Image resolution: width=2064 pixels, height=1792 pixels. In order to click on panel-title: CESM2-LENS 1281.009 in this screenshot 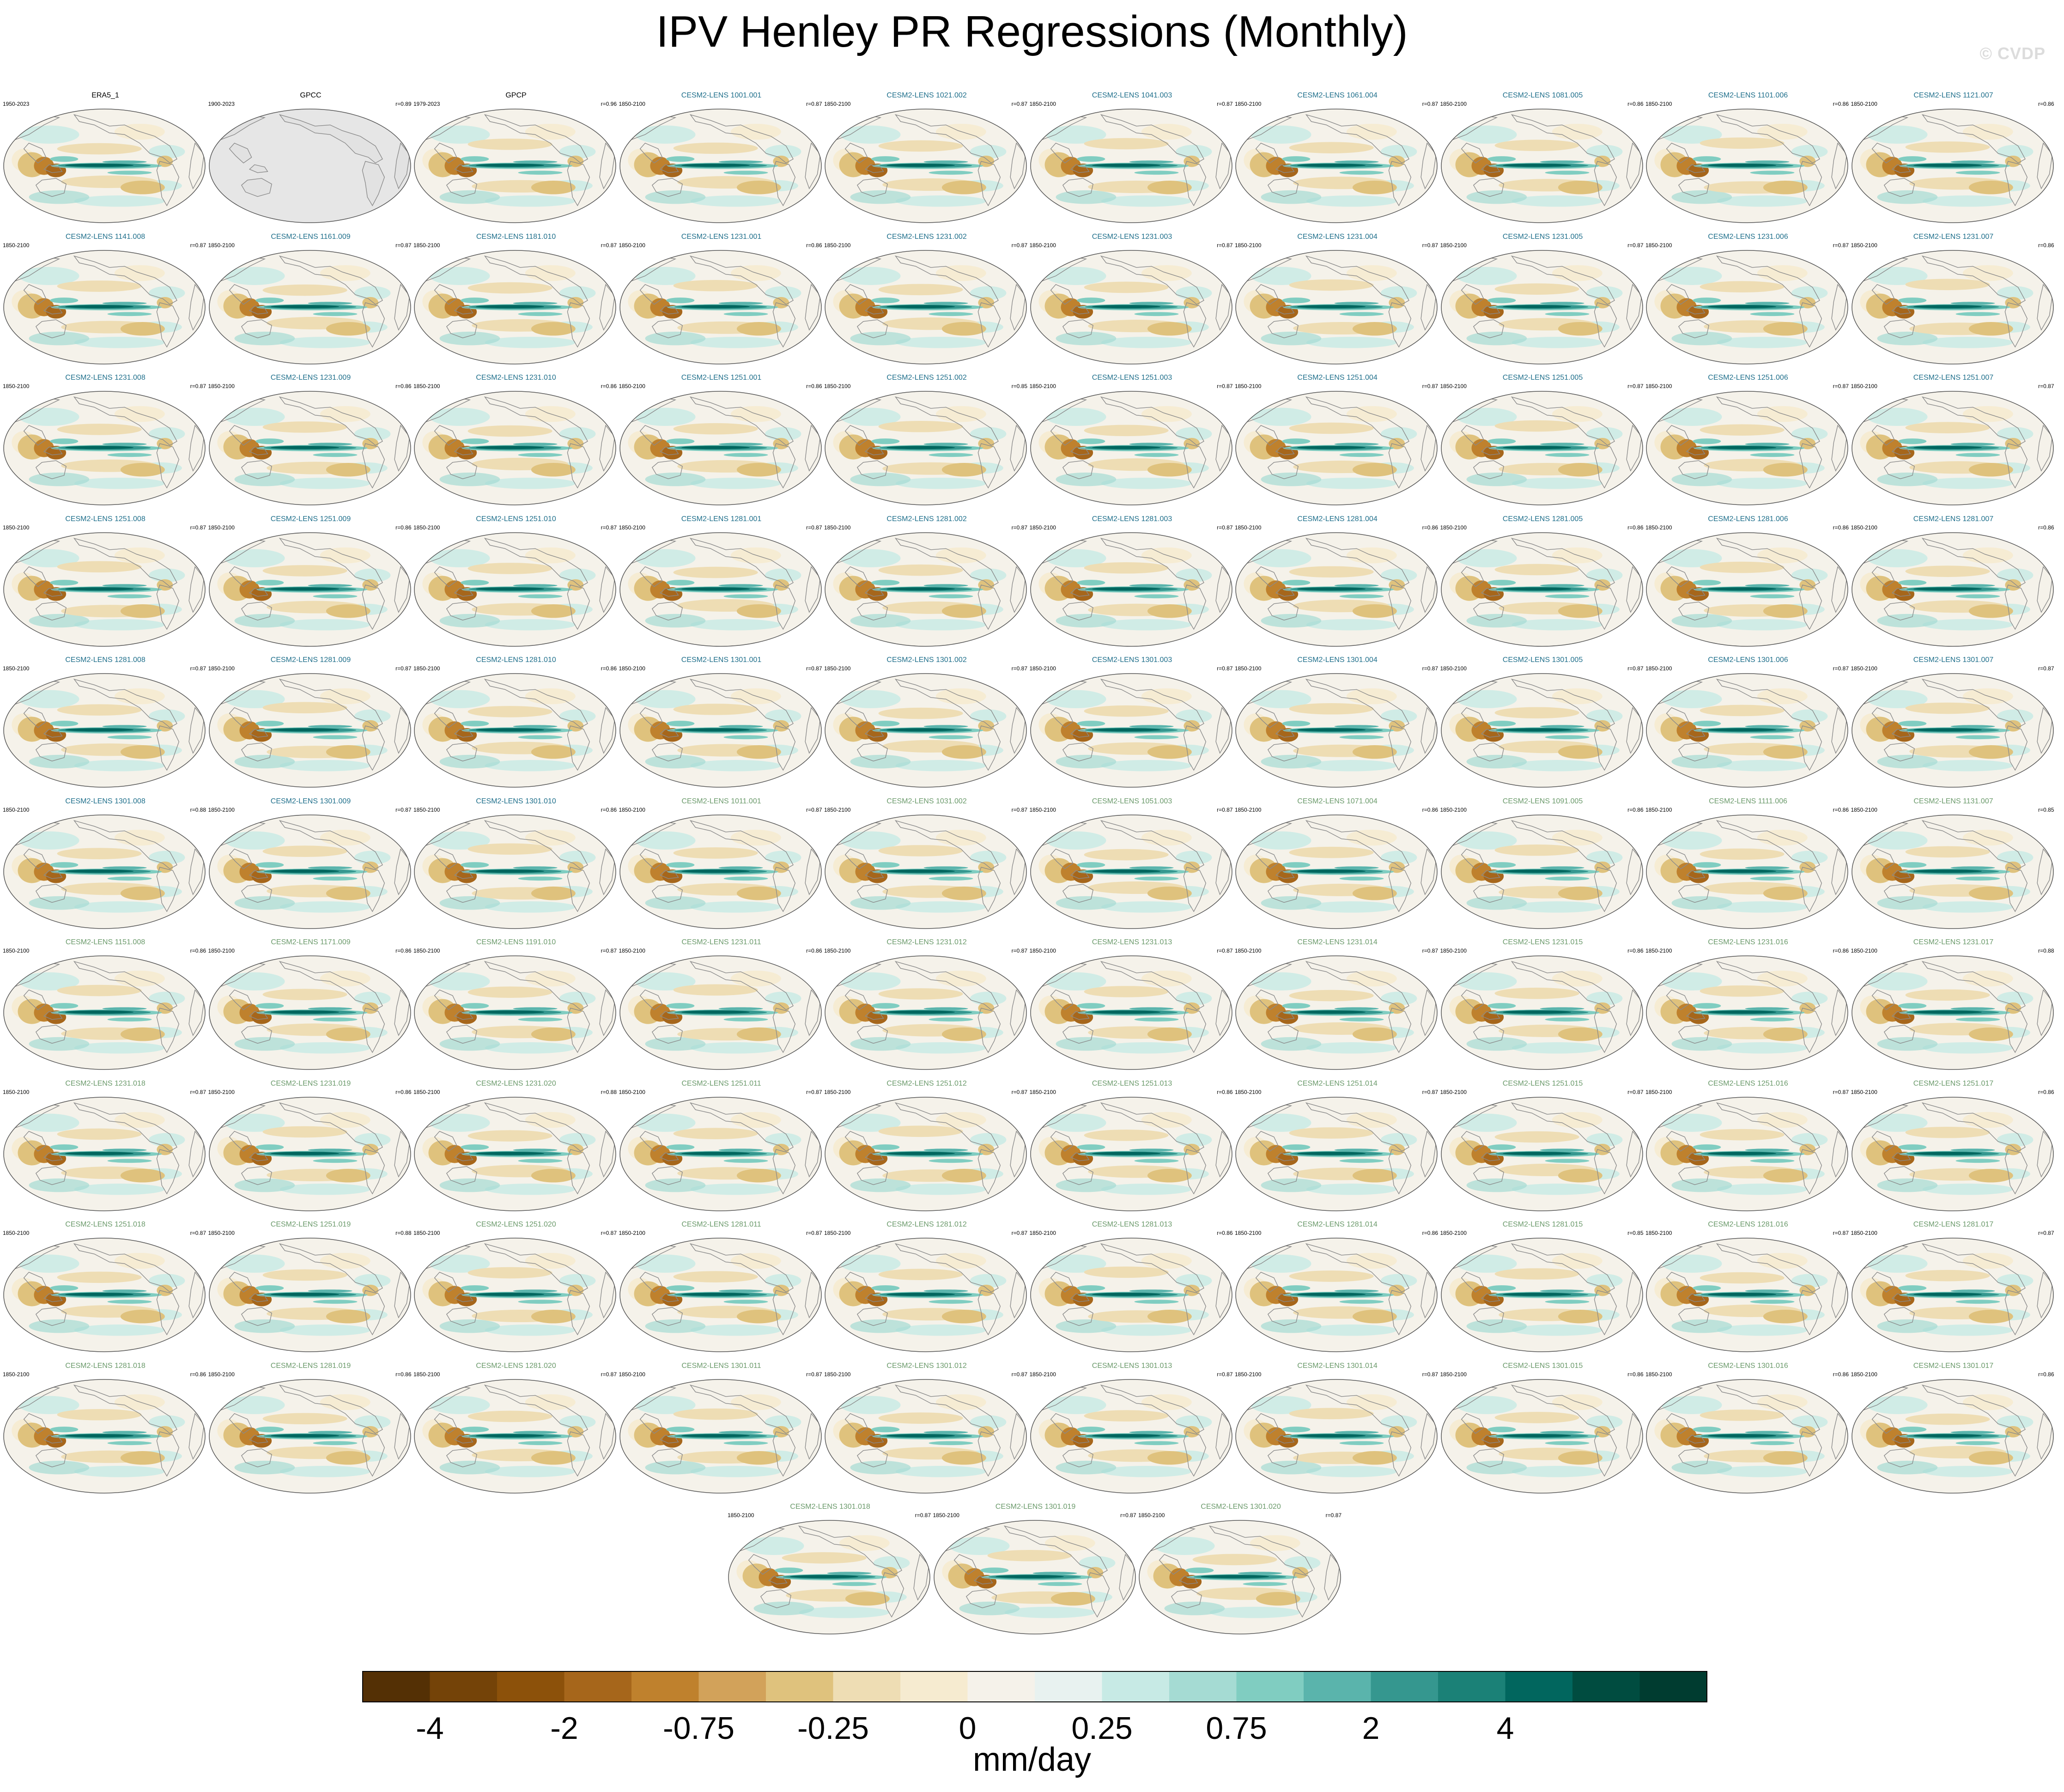, I will do `click(310, 660)`.